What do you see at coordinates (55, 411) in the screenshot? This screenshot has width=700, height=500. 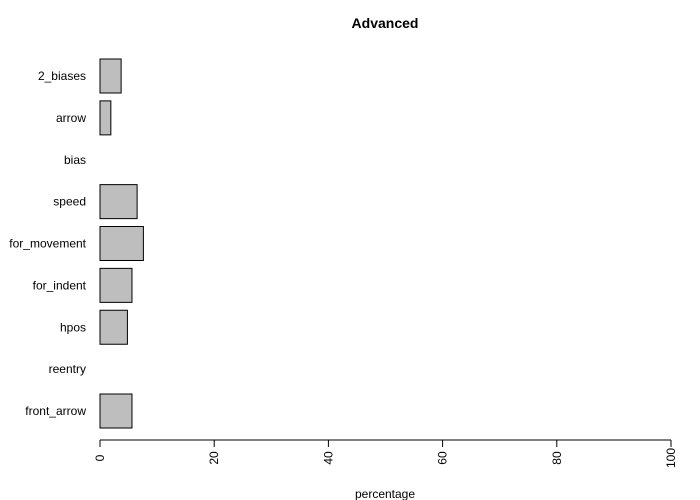 I see `category-label-front_arrow: front_arrow` at bounding box center [55, 411].